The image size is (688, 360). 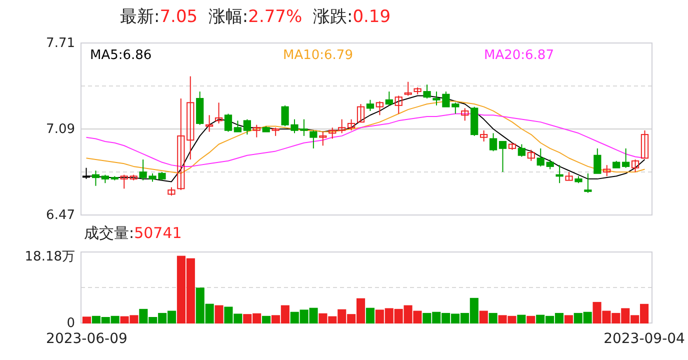 What do you see at coordinates (519, 55) in the screenshot?
I see `text: MA20:6.87` at bounding box center [519, 55].